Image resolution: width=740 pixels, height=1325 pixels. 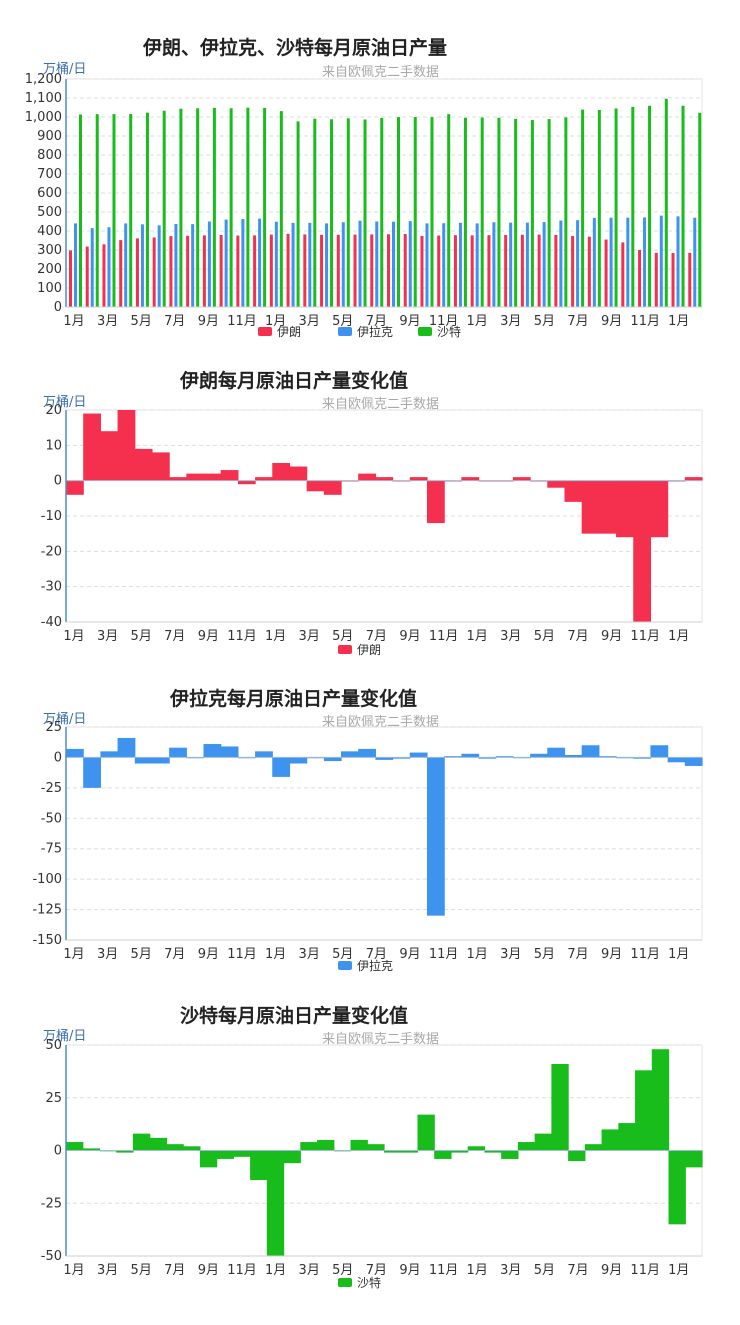 I want to click on y-tick-label: 1,100, so click(x=43, y=98).